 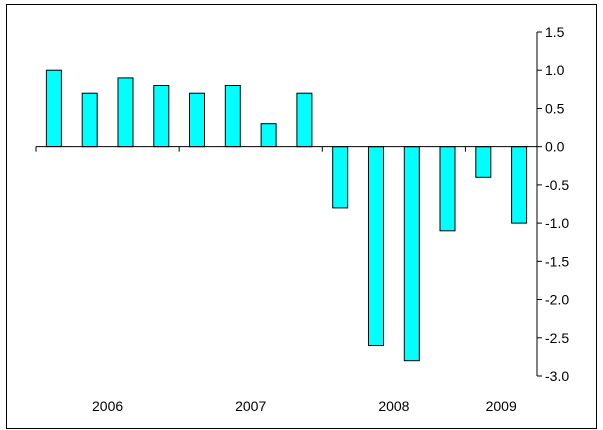 What do you see at coordinates (557, 223) in the screenshot?
I see `y-tick-label: -1.0` at bounding box center [557, 223].